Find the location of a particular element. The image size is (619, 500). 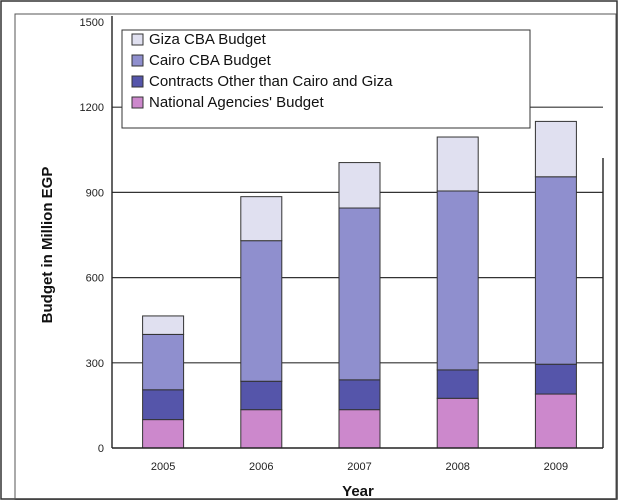

x-tick-label: 2005 is located at coordinates (163, 467).